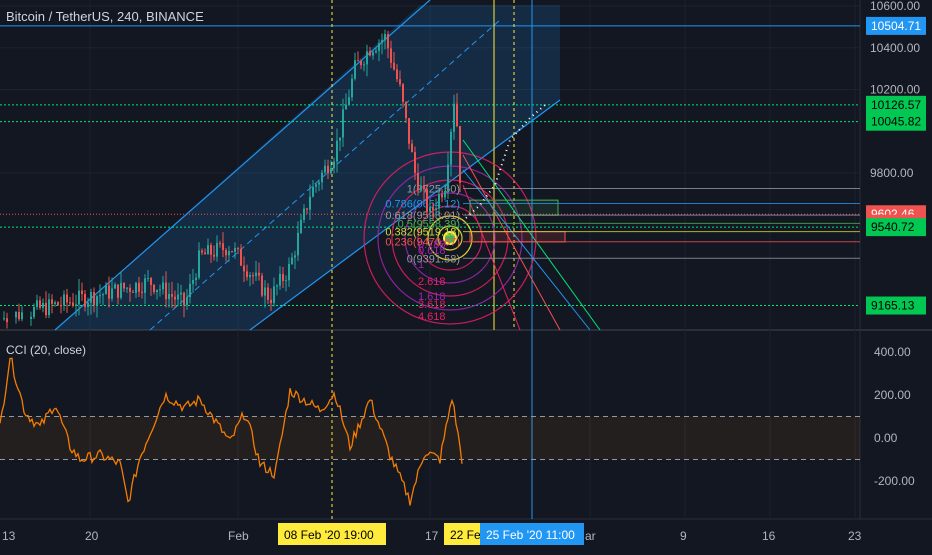 The height and width of the screenshot is (555, 932). Describe the element at coordinates (422, 243) in the screenshot. I see `fib-level-label-5: 0.236(9470.67)` at that location.